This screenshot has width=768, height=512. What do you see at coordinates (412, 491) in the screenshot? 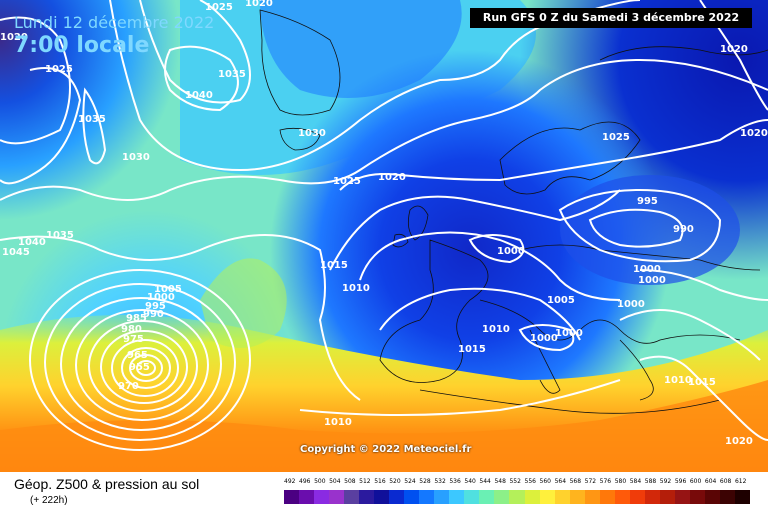
I see `legend-swatch: 524` at bounding box center [412, 491].